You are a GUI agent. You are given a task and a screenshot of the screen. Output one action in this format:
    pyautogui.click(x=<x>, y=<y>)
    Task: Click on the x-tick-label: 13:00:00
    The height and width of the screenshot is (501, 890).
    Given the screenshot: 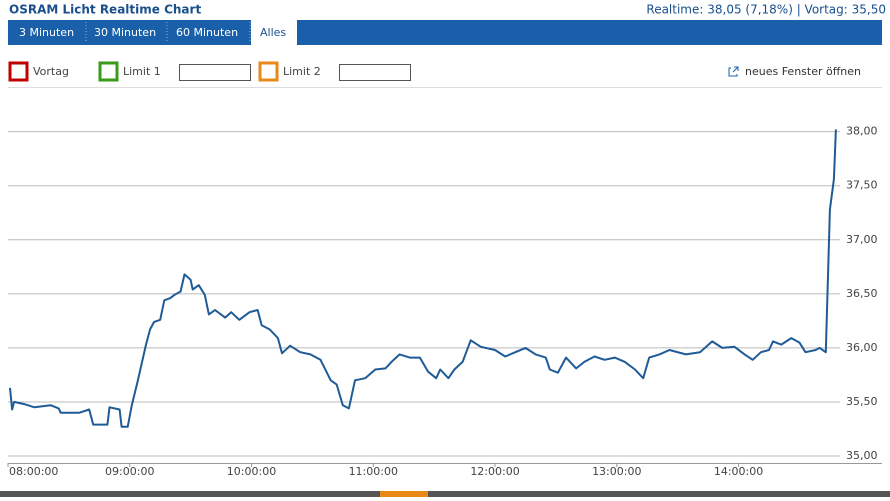 What is the action you would take?
    pyautogui.click(x=616, y=471)
    